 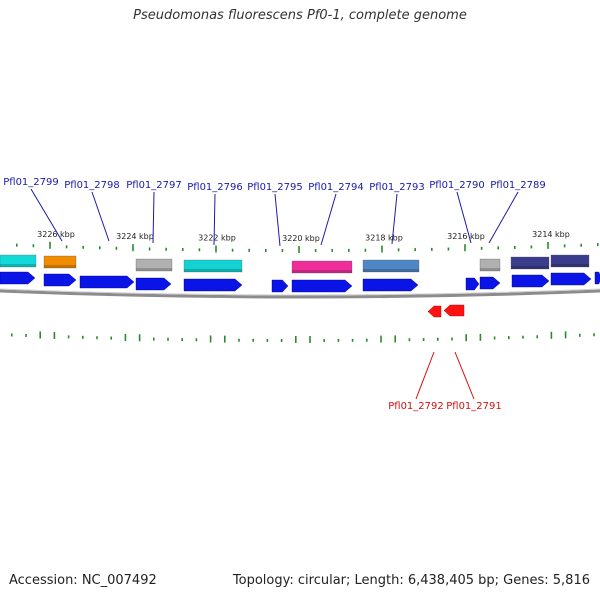 What do you see at coordinates (457, 185) in the screenshot?
I see `gene-label-forward: Pfl01_2790` at bounding box center [457, 185].